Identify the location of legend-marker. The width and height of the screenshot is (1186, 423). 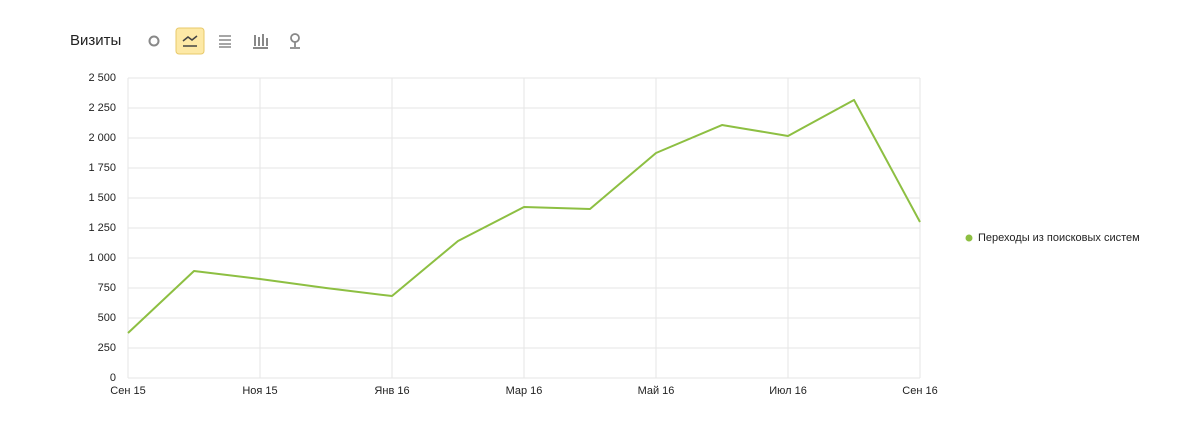
(969, 238).